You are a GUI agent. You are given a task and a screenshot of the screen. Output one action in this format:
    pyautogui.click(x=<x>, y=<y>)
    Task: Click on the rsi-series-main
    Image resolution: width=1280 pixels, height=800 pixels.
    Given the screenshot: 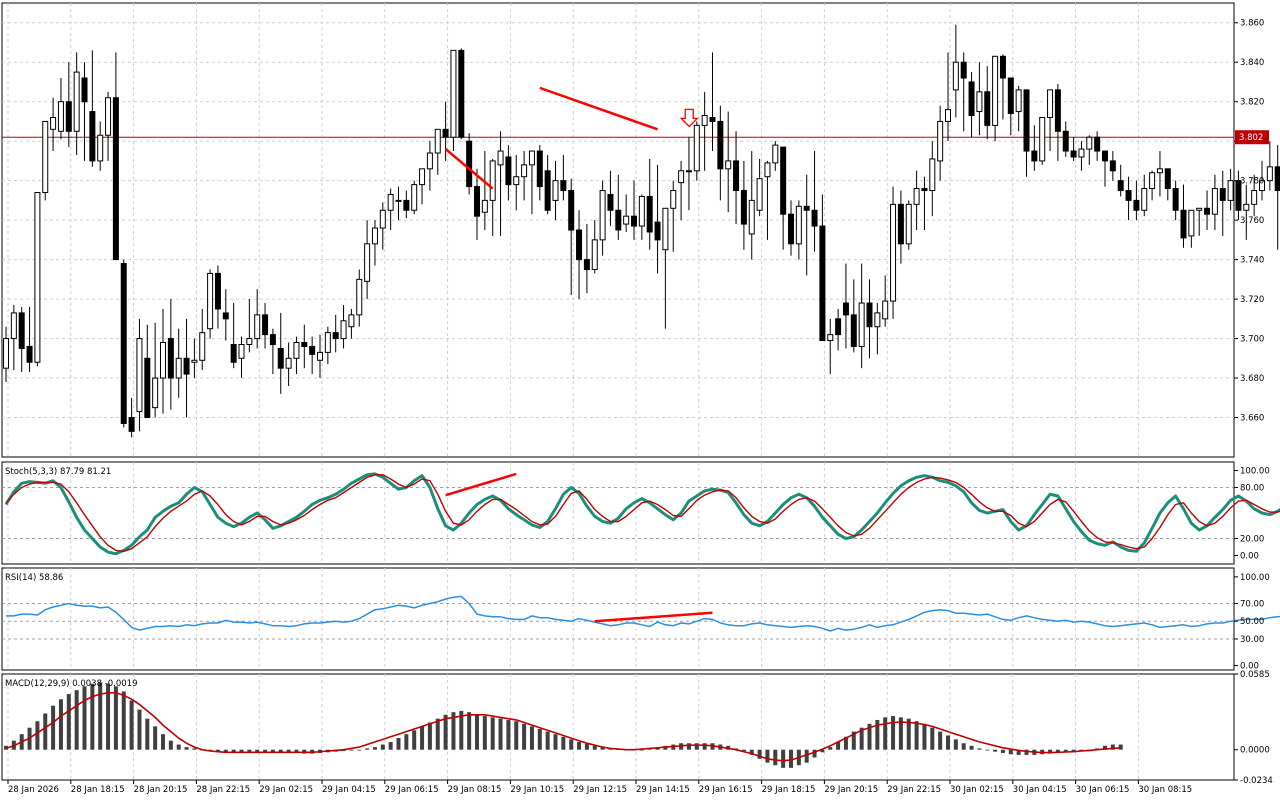 What is the action you would take?
    pyautogui.click(x=643, y=613)
    